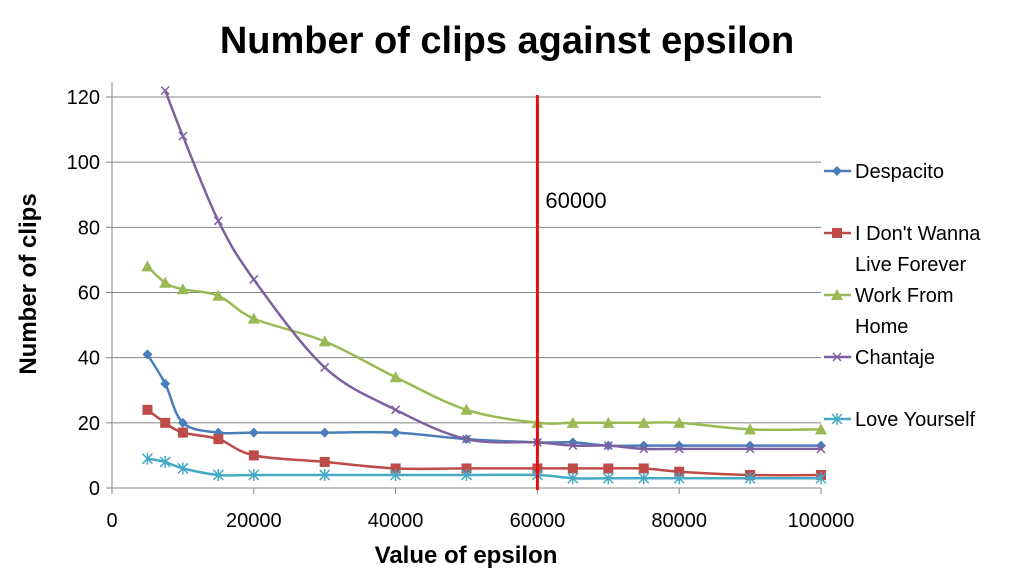  Describe the element at coordinates (910, 265) in the screenshot. I see `legend-label: Live Forever` at that location.